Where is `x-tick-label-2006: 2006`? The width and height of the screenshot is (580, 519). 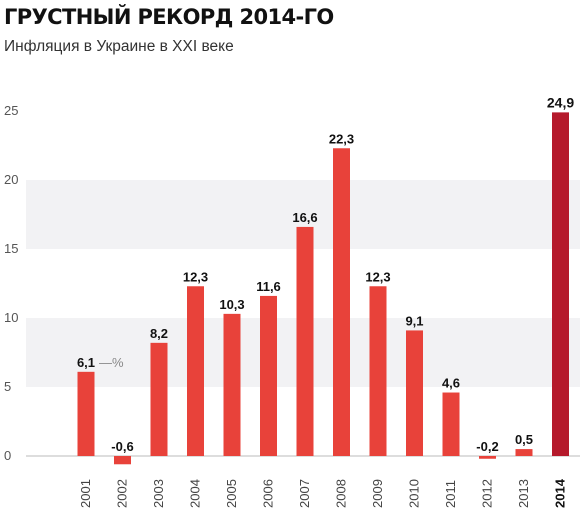
x-tick-label-2006: 2006 is located at coordinates (268, 493).